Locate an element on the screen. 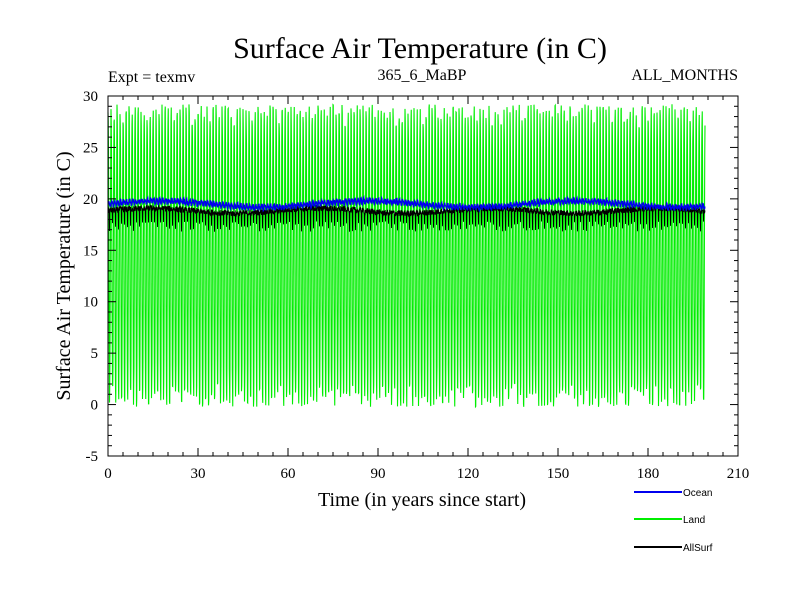 The image size is (800, 600). legend: Ocean Land AllSurf is located at coordinates (673, 521).